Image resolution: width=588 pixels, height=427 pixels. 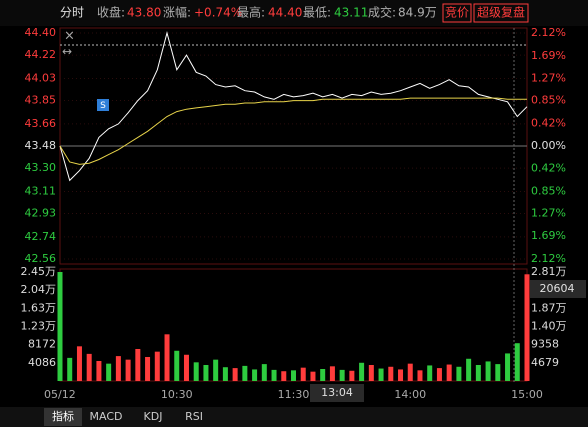 I want to click on y-tick-label: 42.74, so click(x=41, y=236).